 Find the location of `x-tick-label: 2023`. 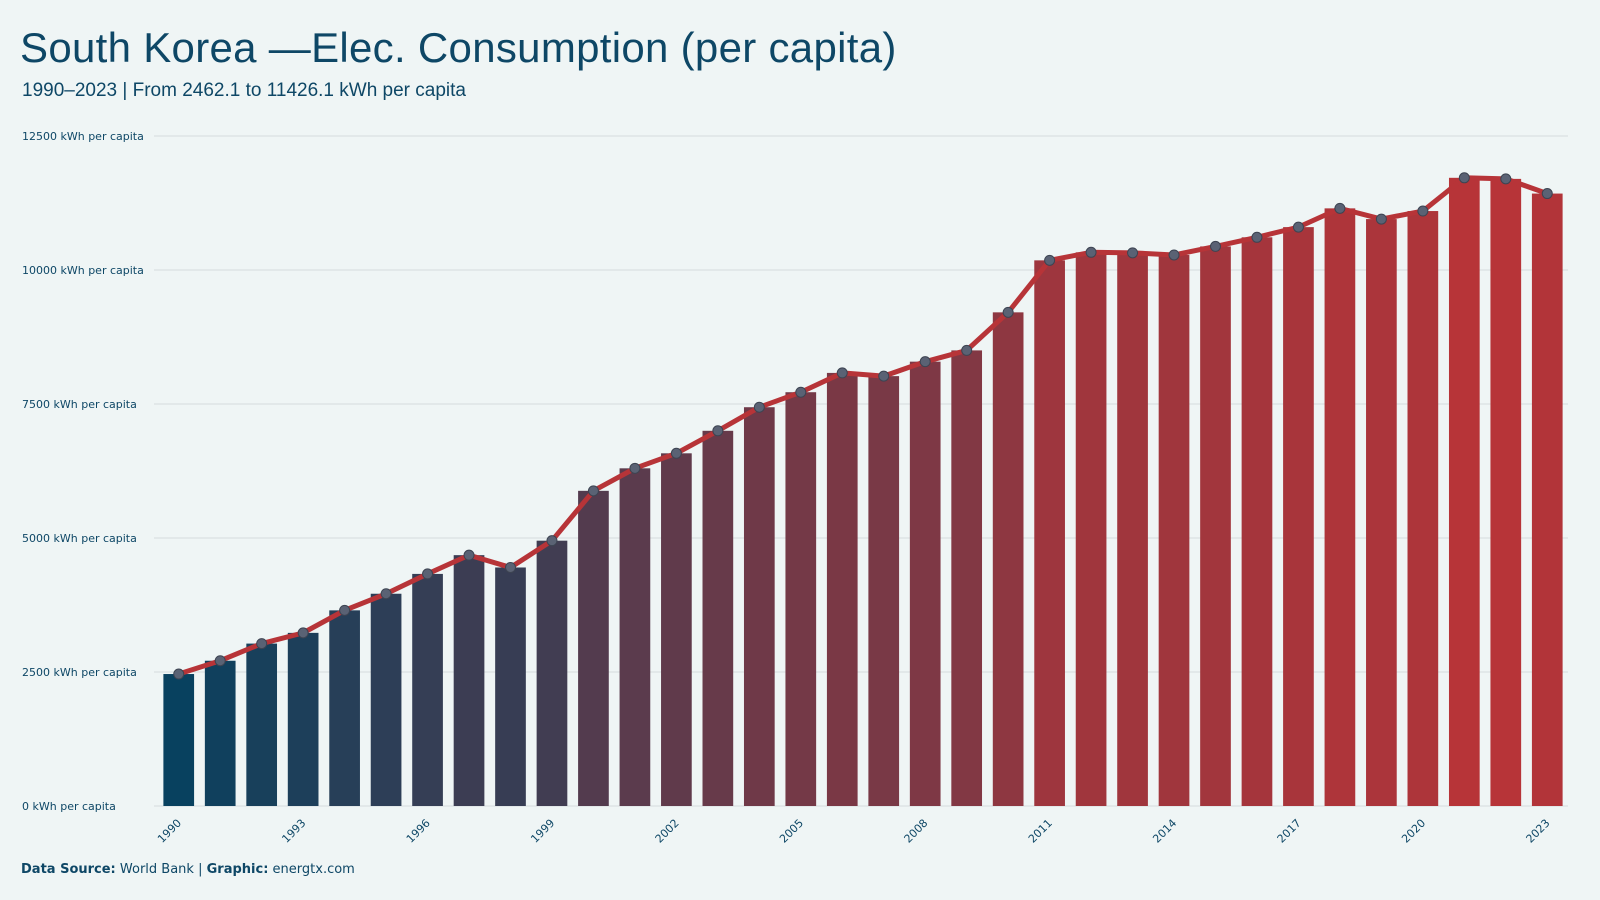

x-tick-label: 2023 is located at coordinates (1538, 831).